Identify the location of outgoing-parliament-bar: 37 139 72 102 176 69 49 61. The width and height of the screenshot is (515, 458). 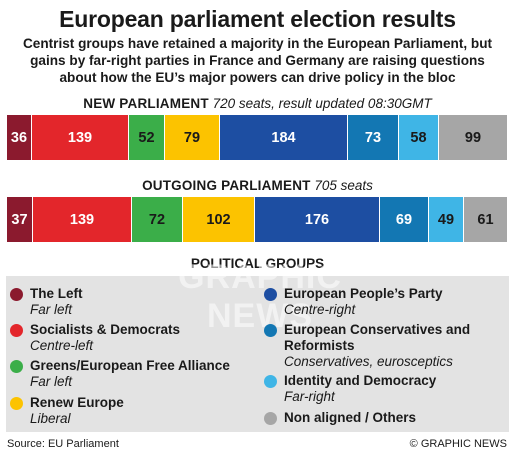
(257, 219).